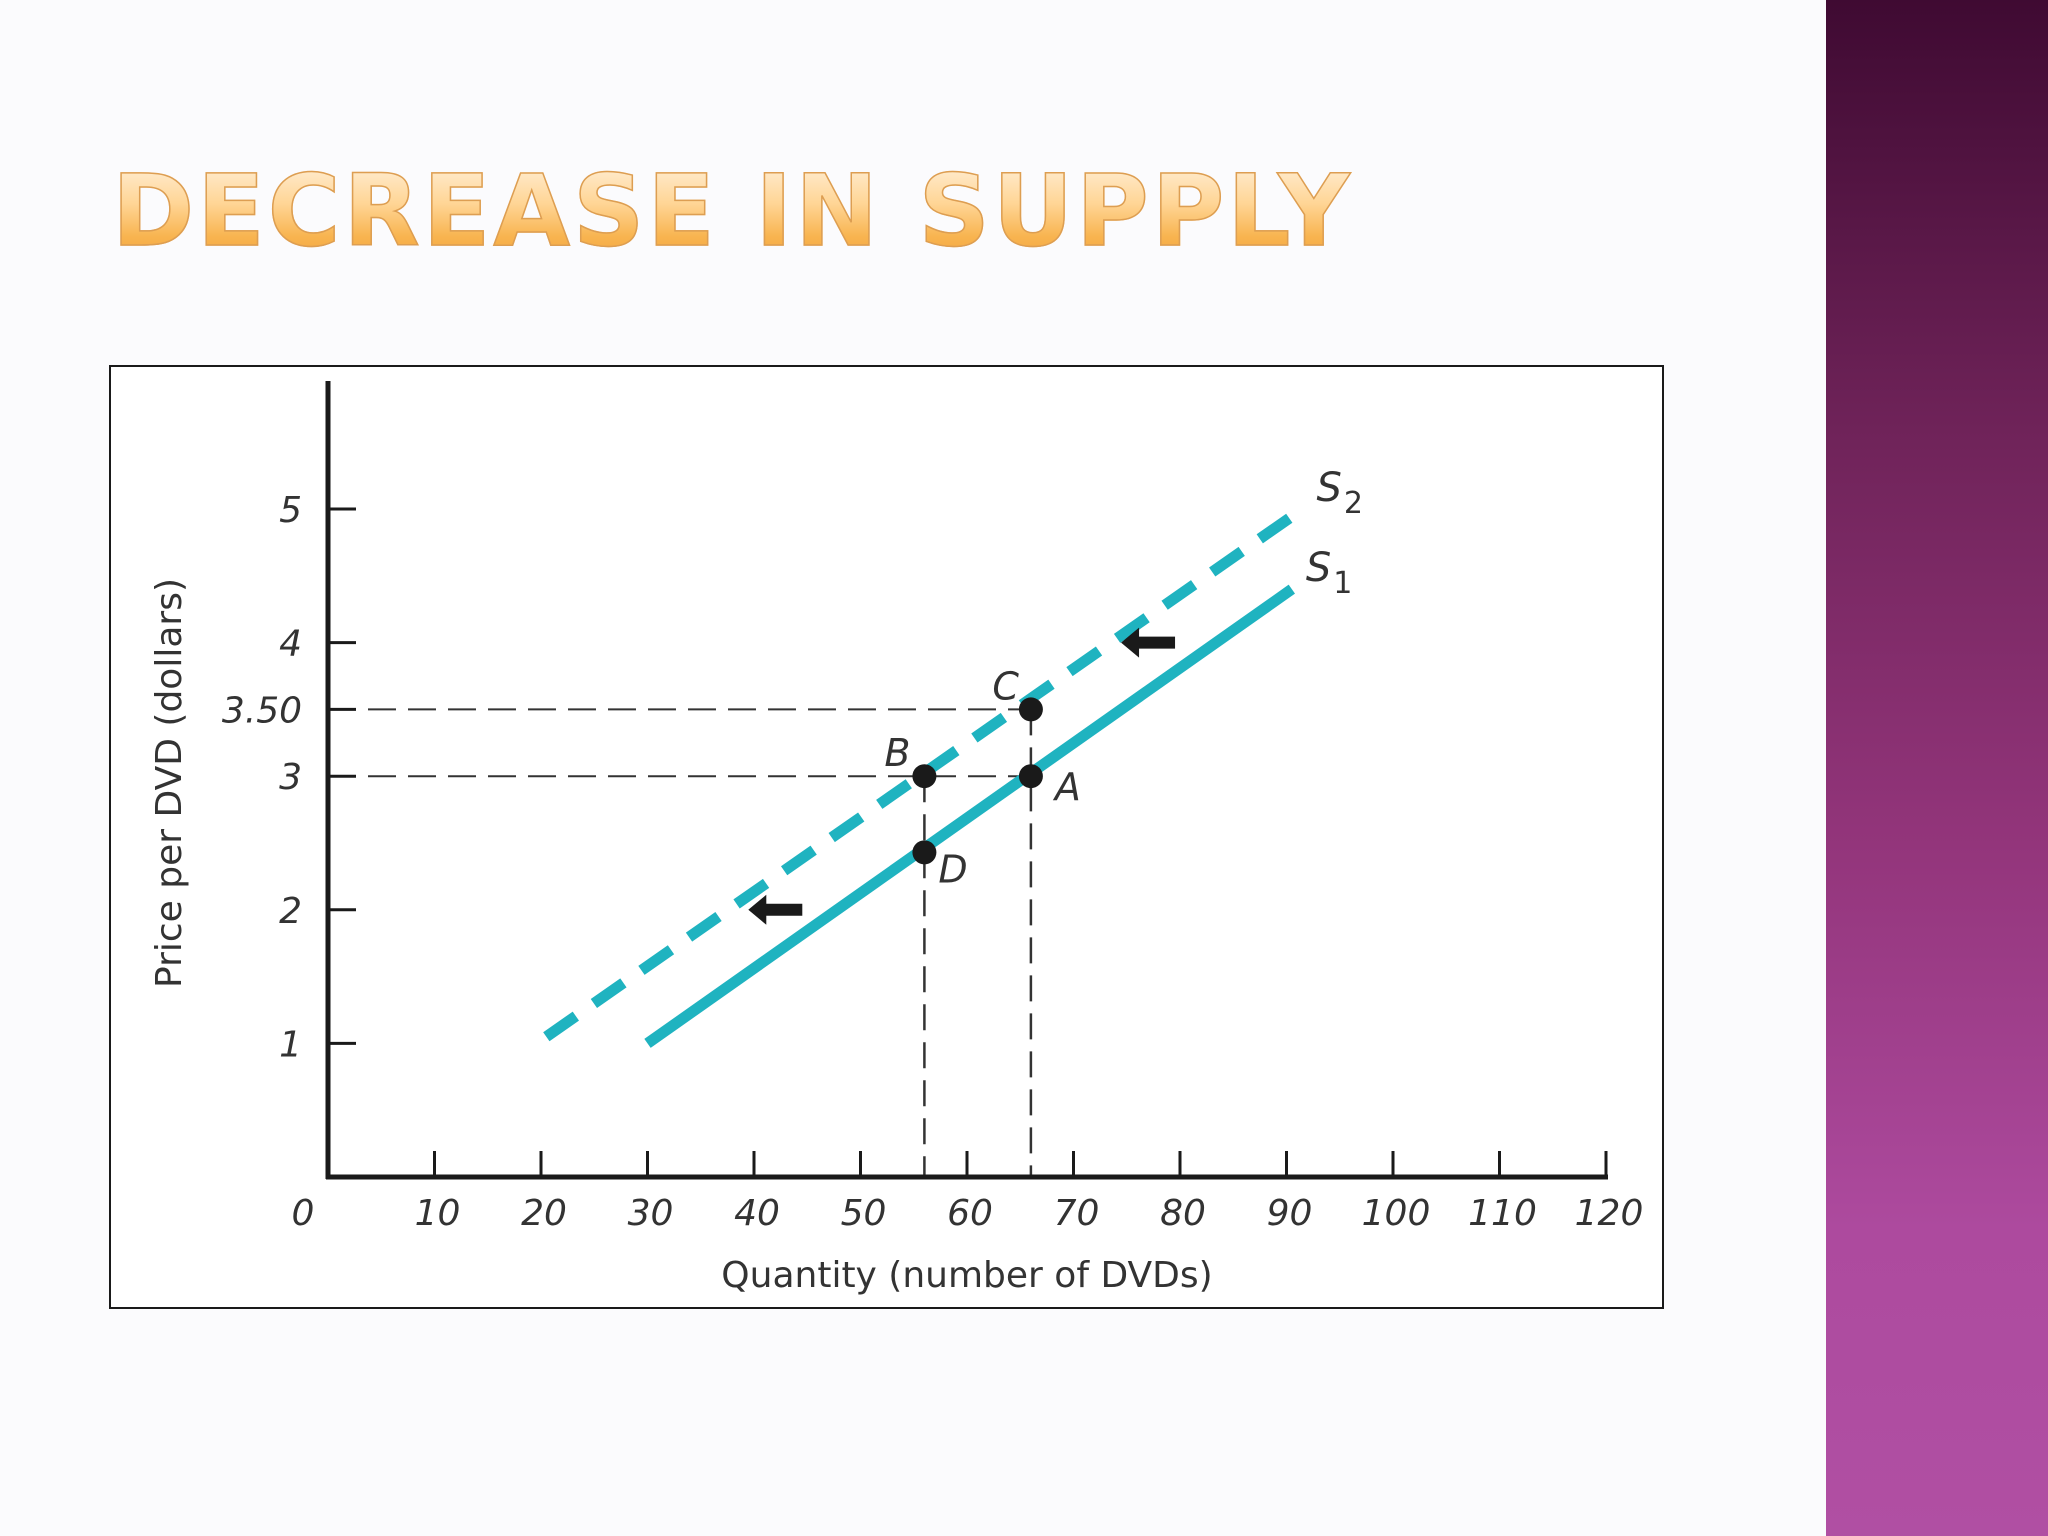 The height and width of the screenshot is (1536, 2048). What do you see at coordinates (1066, 787) in the screenshot?
I see `point-label-A: A` at bounding box center [1066, 787].